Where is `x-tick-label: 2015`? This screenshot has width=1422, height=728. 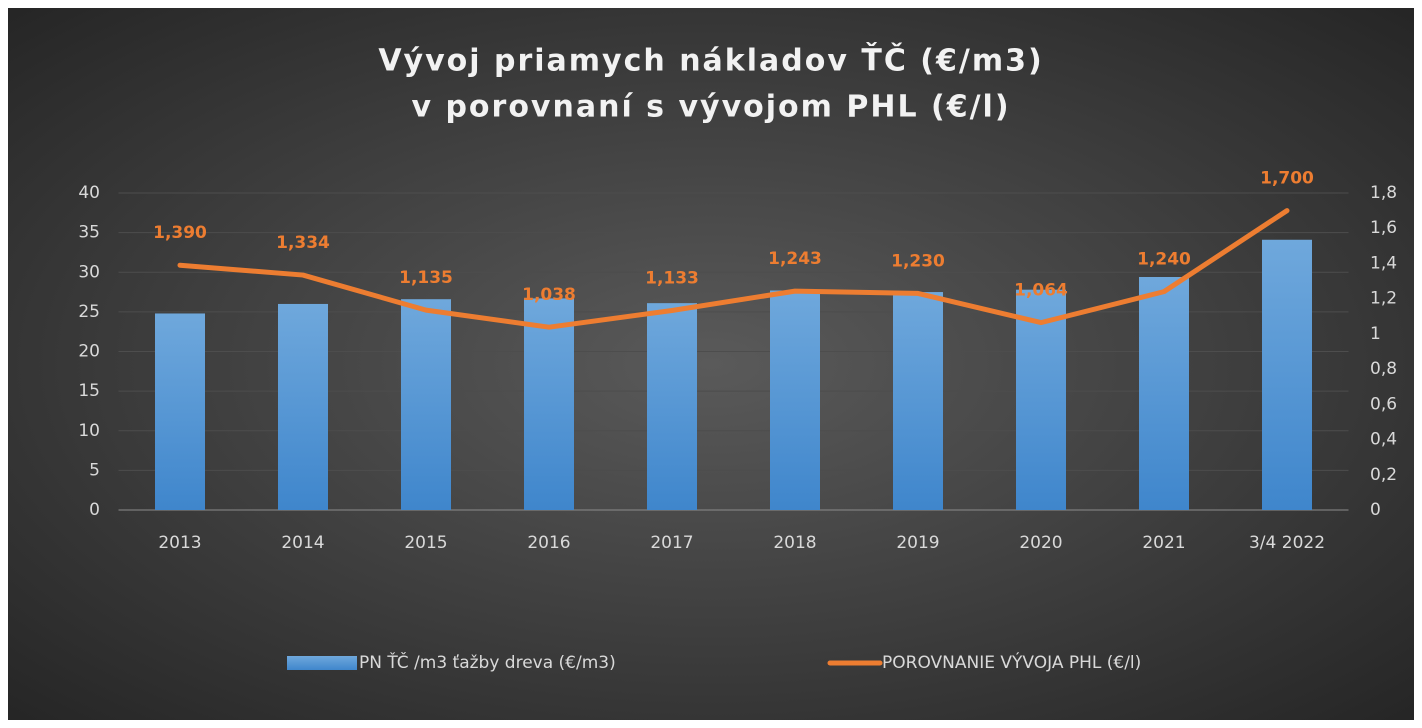 x-tick-label: 2015 is located at coordinates (425, 543).